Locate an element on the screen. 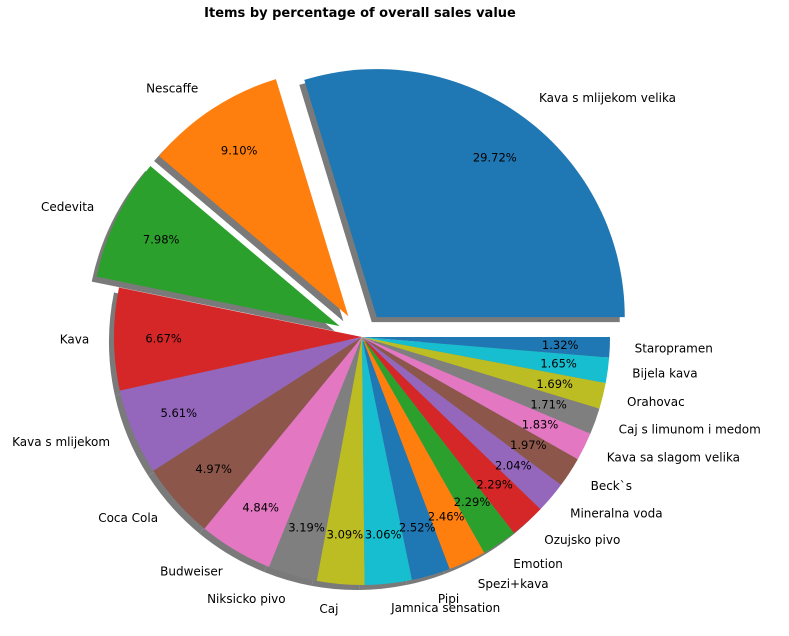  slice-category-label: Beck`s is located at coordinates (611, 486).